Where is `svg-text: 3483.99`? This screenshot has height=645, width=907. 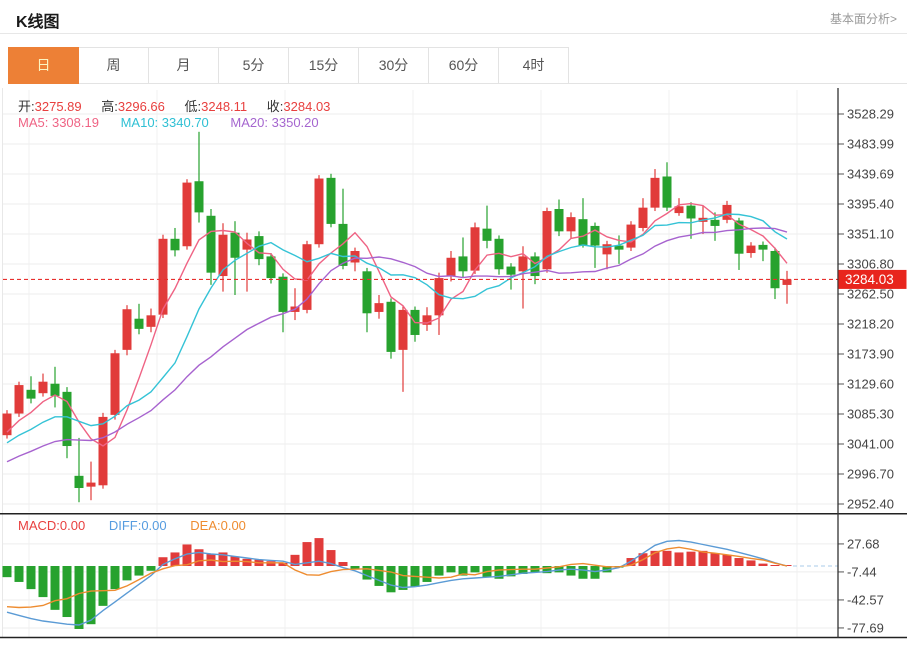
svg-text: 3483.99 is located at coordinates (870, 144).